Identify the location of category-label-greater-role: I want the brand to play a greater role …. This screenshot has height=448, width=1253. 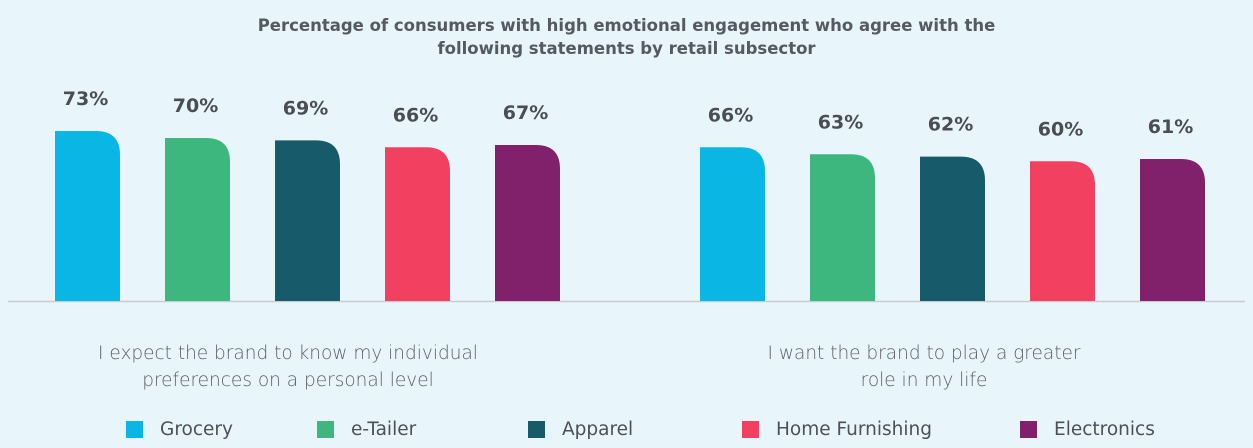
(924, 367).